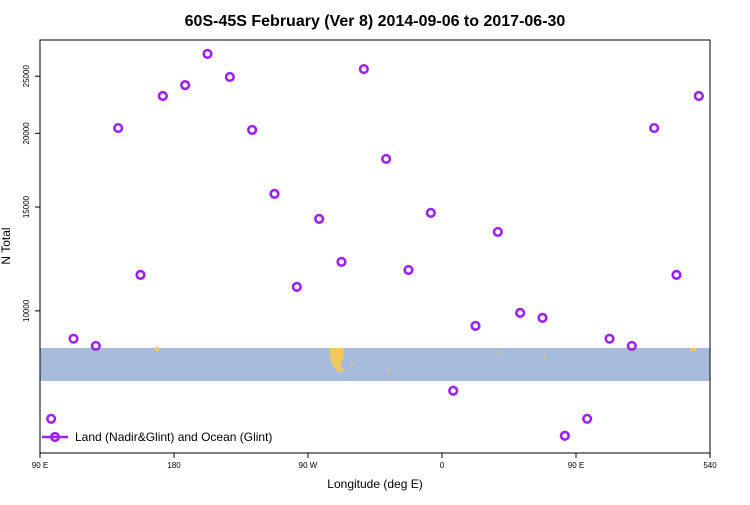  I want to click on map-strip, so click(375, 364).